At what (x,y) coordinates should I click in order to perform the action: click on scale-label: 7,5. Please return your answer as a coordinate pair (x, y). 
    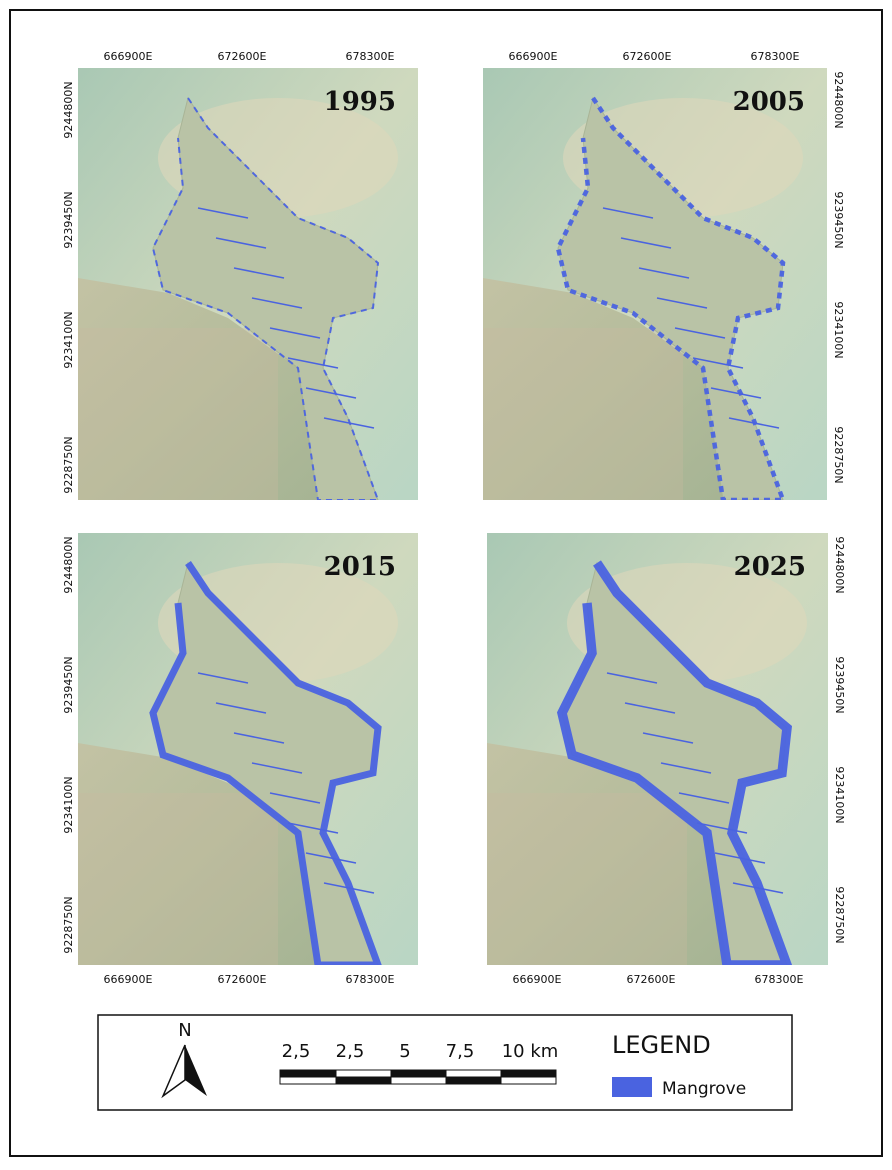
    Looking at the image, I should click on (460, 1051).